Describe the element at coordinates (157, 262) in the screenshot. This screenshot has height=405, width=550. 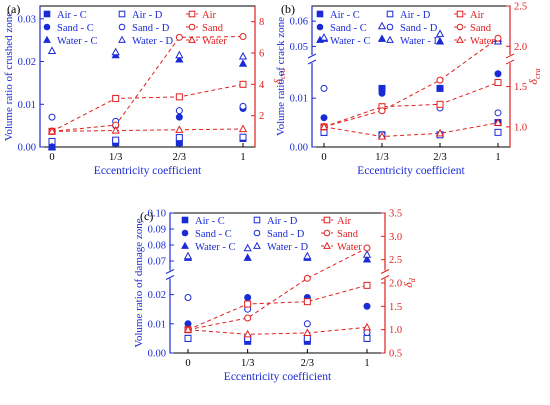
I see `y-tick-label: 0.07` at that location.